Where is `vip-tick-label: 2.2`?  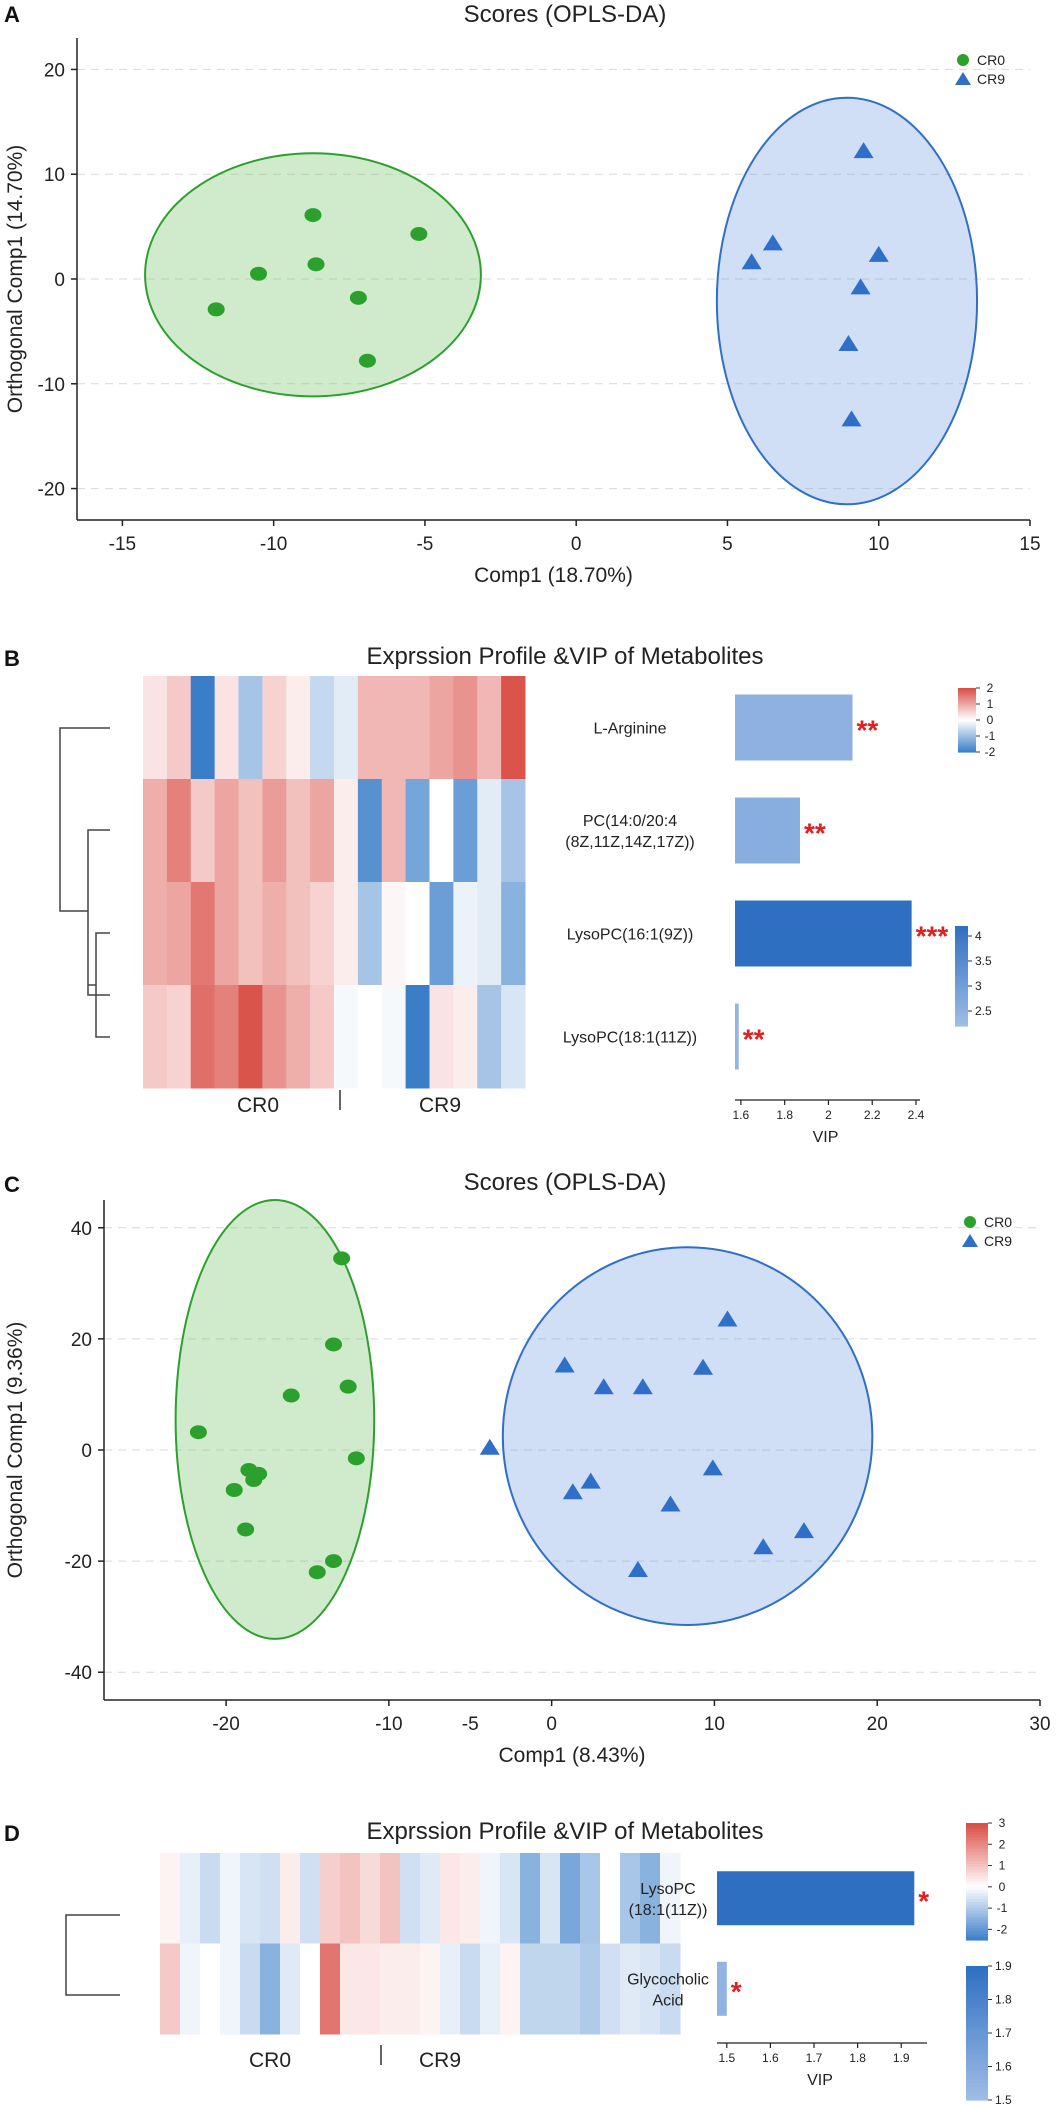 vip-tick-label: 2.2 is located at coordinates (872, 1115).